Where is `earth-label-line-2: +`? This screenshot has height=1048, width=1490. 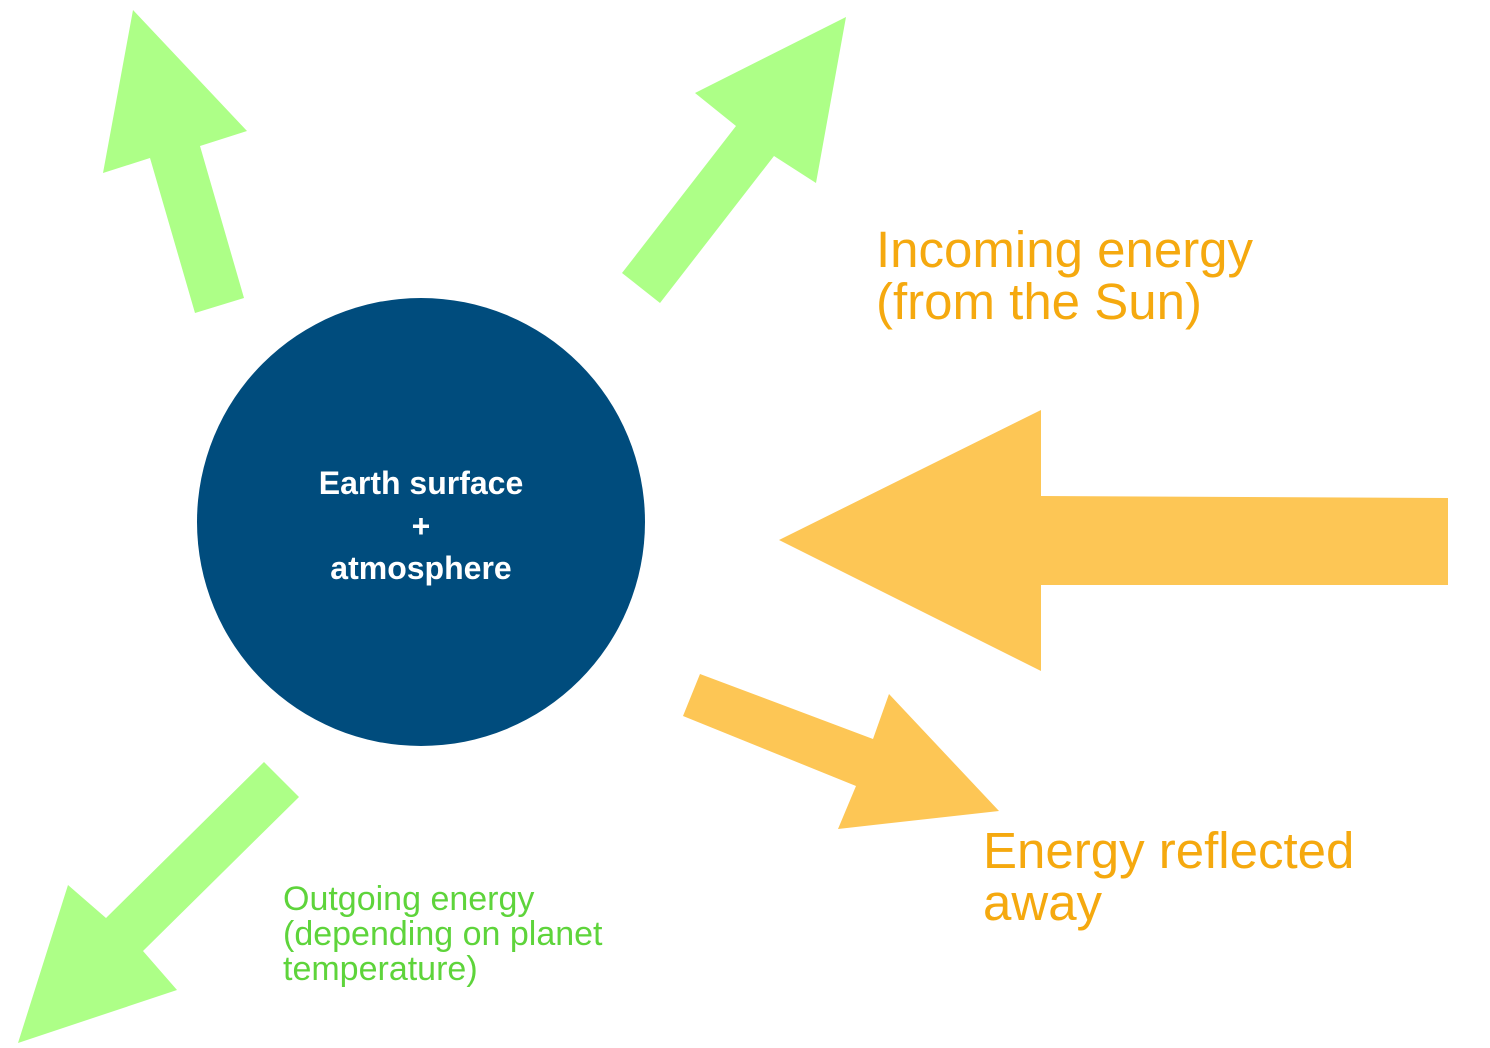
earth-label-line-2: + is located at coordinates (421, 526).